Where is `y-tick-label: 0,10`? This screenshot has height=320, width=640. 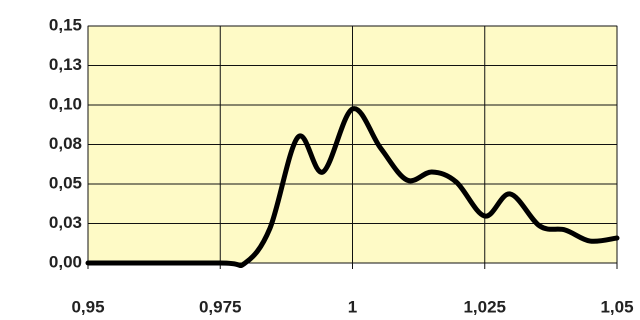 y-tick-label: 0,10 is located at coordinates (65, 103).